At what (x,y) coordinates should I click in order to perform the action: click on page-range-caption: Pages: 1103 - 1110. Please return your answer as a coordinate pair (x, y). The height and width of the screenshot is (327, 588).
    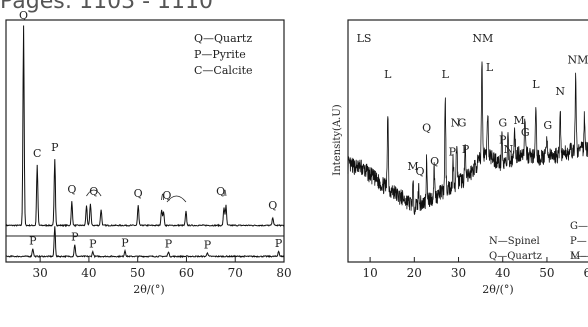
    Looking at the image, I should click on (107, 7).